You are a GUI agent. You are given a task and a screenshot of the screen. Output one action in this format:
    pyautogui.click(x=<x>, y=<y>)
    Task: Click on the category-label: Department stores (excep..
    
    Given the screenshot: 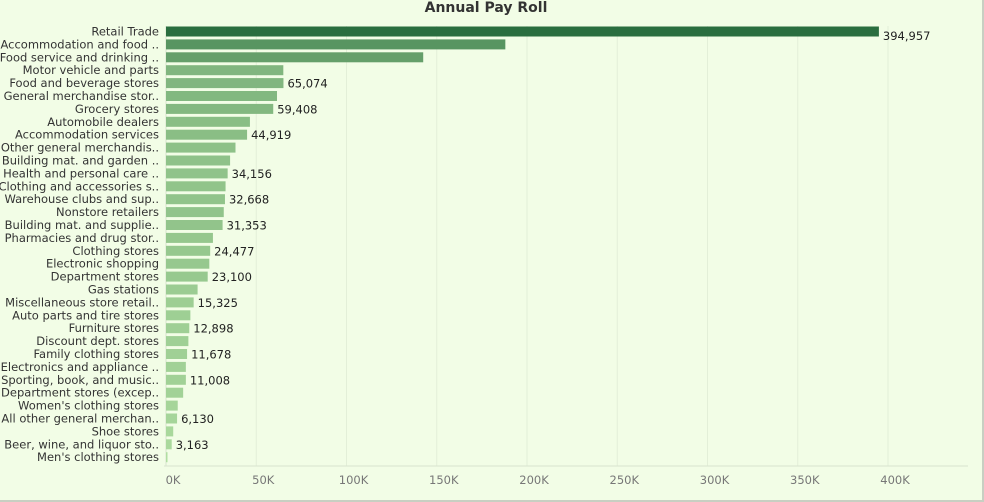 What is the action you would take?
    pyautogui.click(x=80, y=393)
    